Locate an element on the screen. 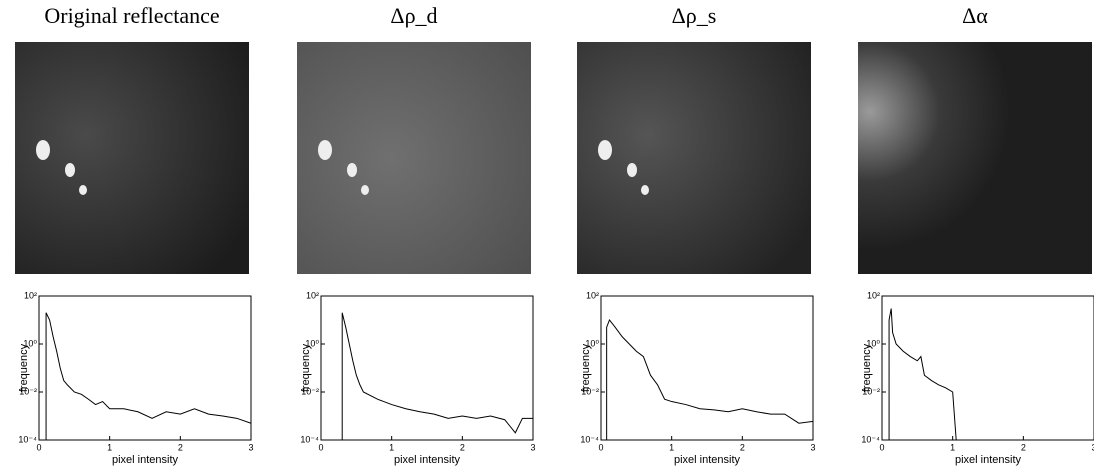  panel-title: Δα is located at coordinates (975, 15).